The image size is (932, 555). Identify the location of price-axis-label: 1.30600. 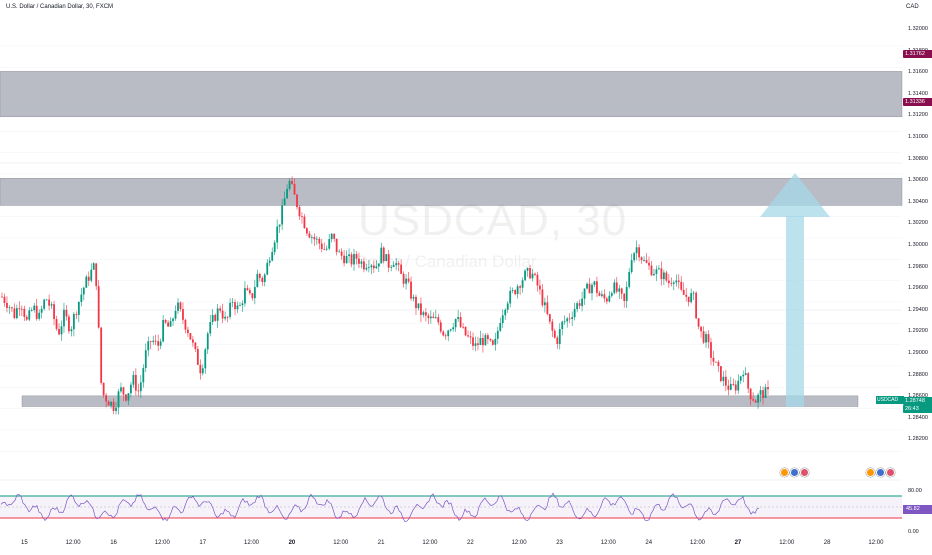
(918, 180).